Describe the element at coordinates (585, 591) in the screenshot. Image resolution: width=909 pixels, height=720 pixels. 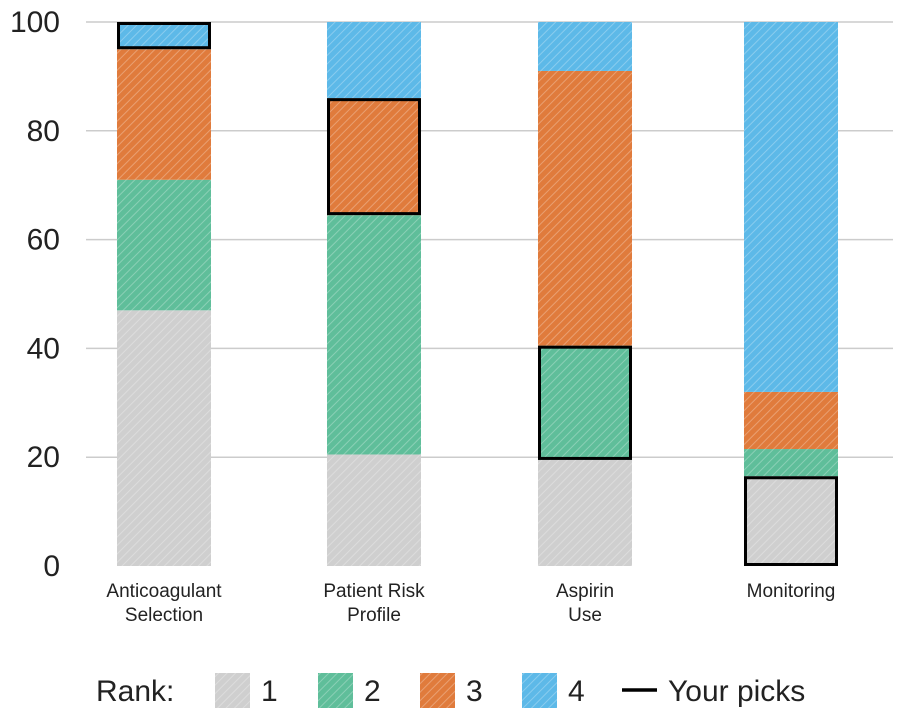
I see `x-category-label: Aspirin` at that location.